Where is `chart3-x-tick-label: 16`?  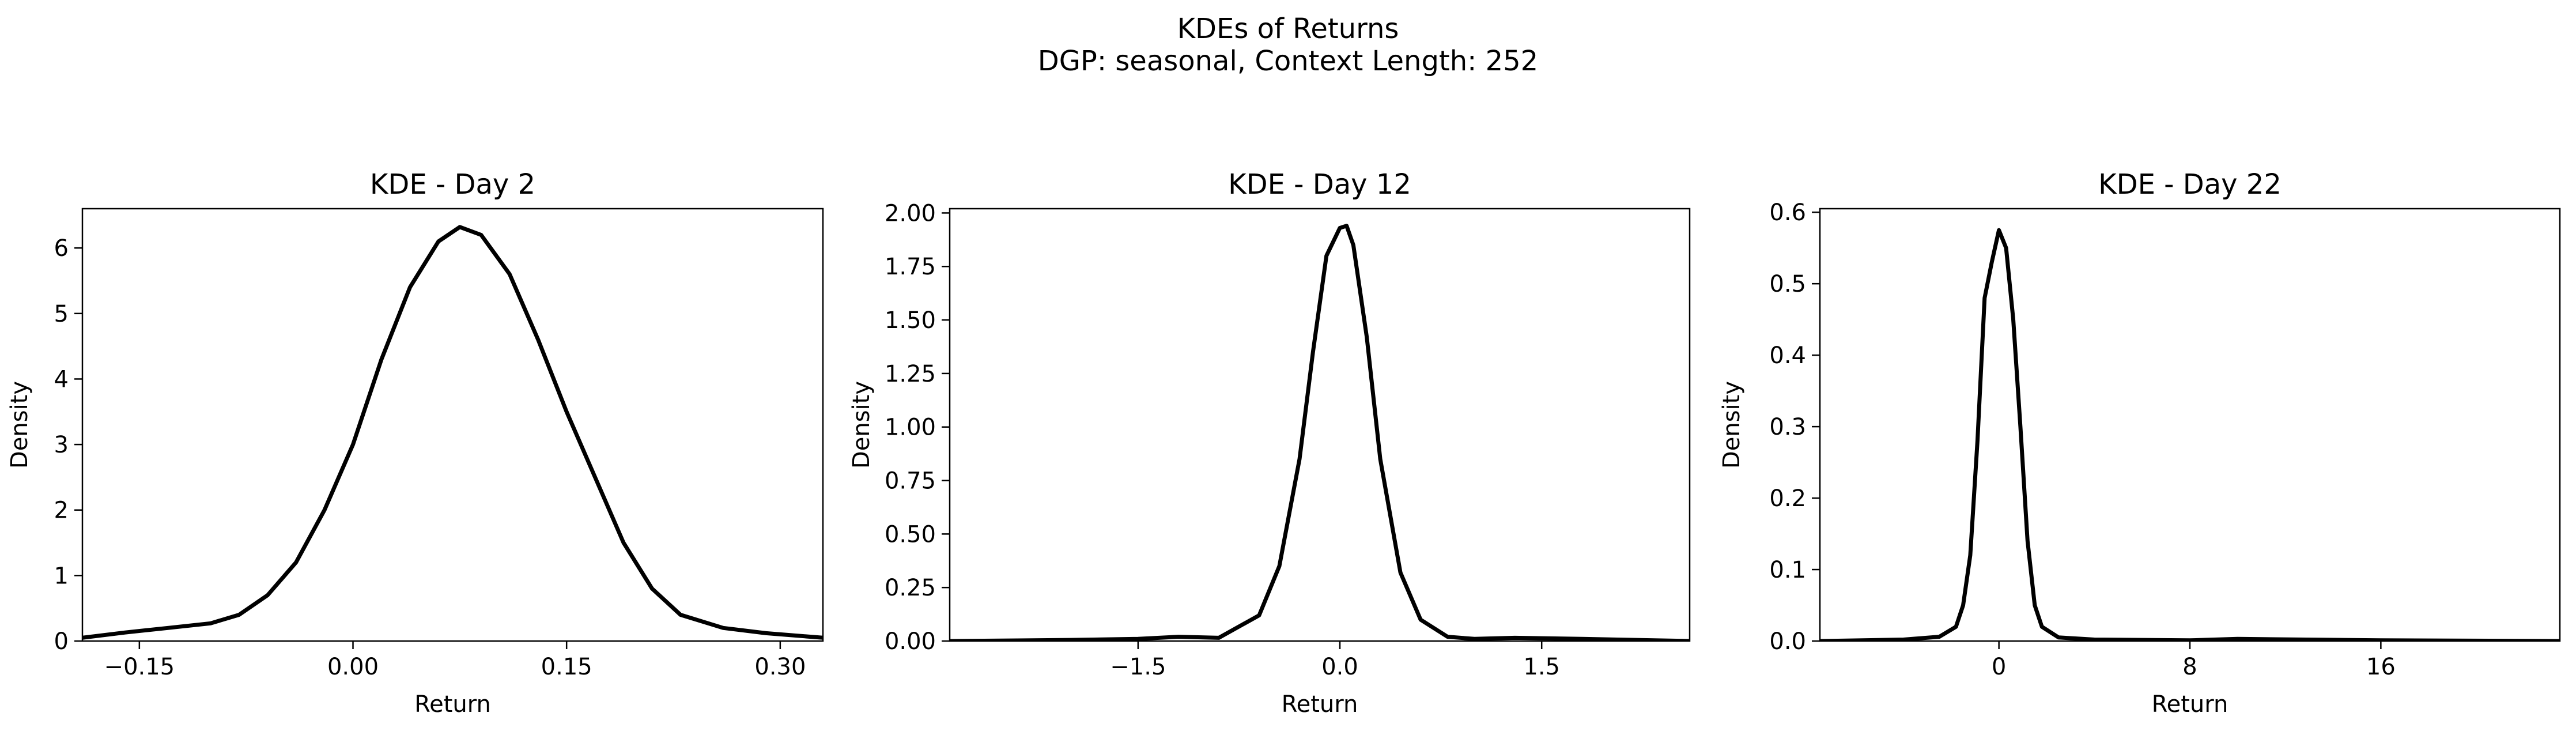
chart3-x-tick-label: 16 is located at coordinates (2381, 667).